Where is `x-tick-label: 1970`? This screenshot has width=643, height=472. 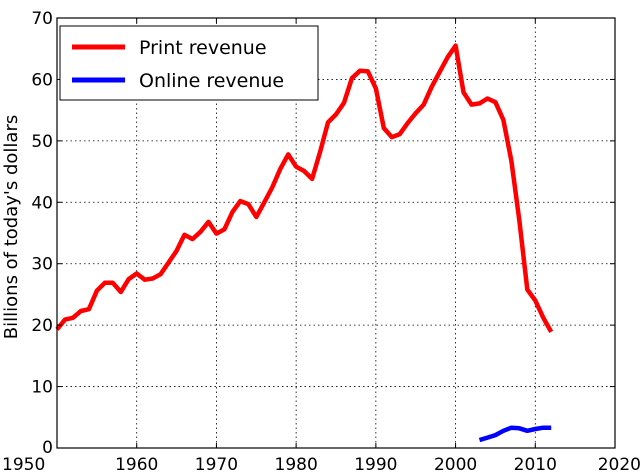
x-tick-label: 1970 is located at coordinates (216, 463).